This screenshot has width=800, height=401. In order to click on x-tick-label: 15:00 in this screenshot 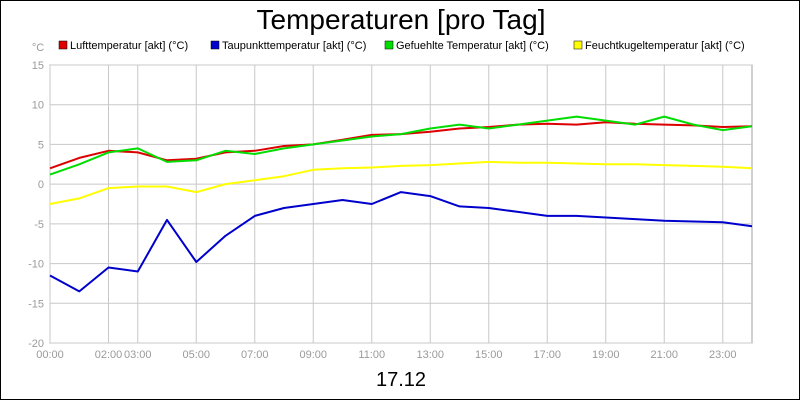, I will do `click(489, 355)`.